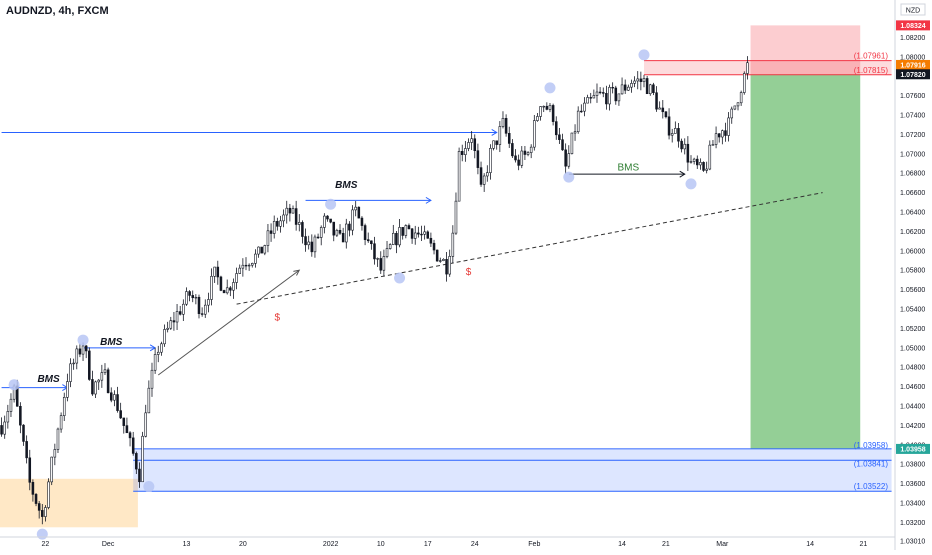  What do you see at coordinates (913, 11) in the screenshot?
I see `currency-label: NZD` at bounding box center [913, 11].